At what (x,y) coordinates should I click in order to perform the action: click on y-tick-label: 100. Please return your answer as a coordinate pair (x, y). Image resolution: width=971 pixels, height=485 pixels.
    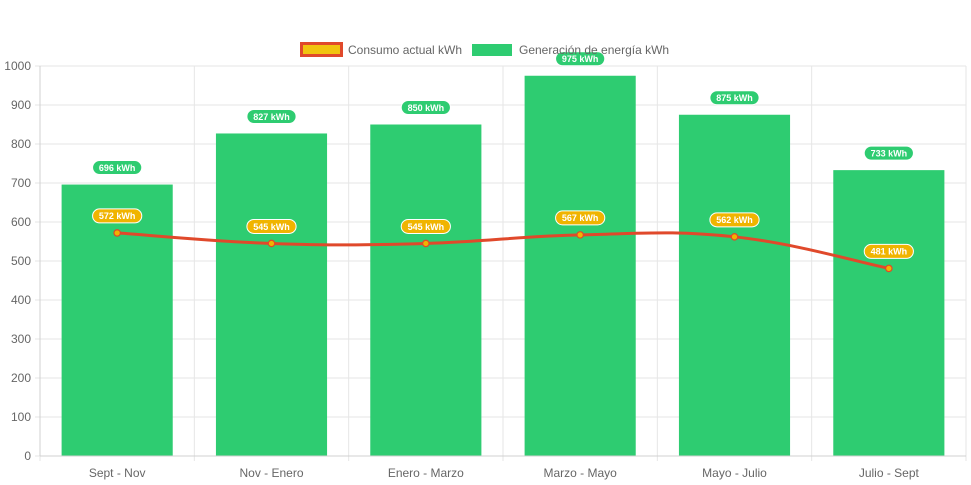
    Looking at the image, I should click on (21, 417).